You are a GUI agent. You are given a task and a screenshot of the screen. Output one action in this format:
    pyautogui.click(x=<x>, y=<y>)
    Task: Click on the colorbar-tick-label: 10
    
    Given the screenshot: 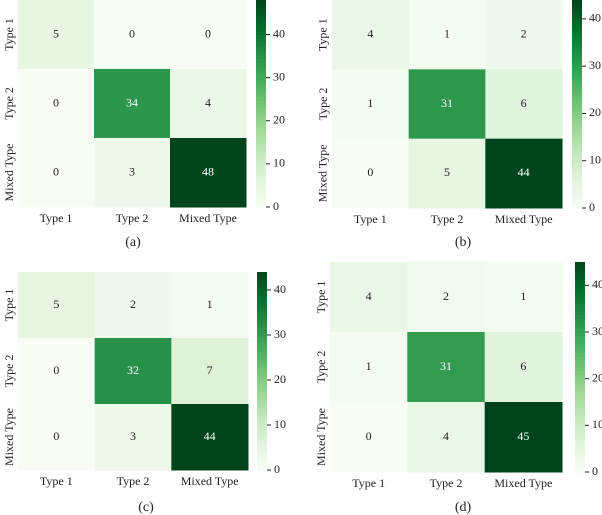 What is the action you would take?
    pyautogui.click(x=595, y=159)
    